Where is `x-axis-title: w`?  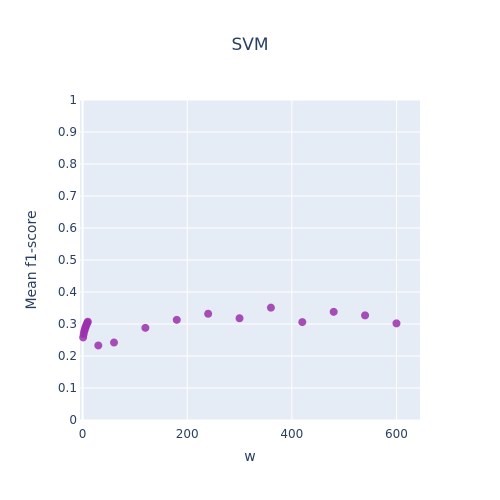 x-axis-title: w is located at coordinates (249, 457).